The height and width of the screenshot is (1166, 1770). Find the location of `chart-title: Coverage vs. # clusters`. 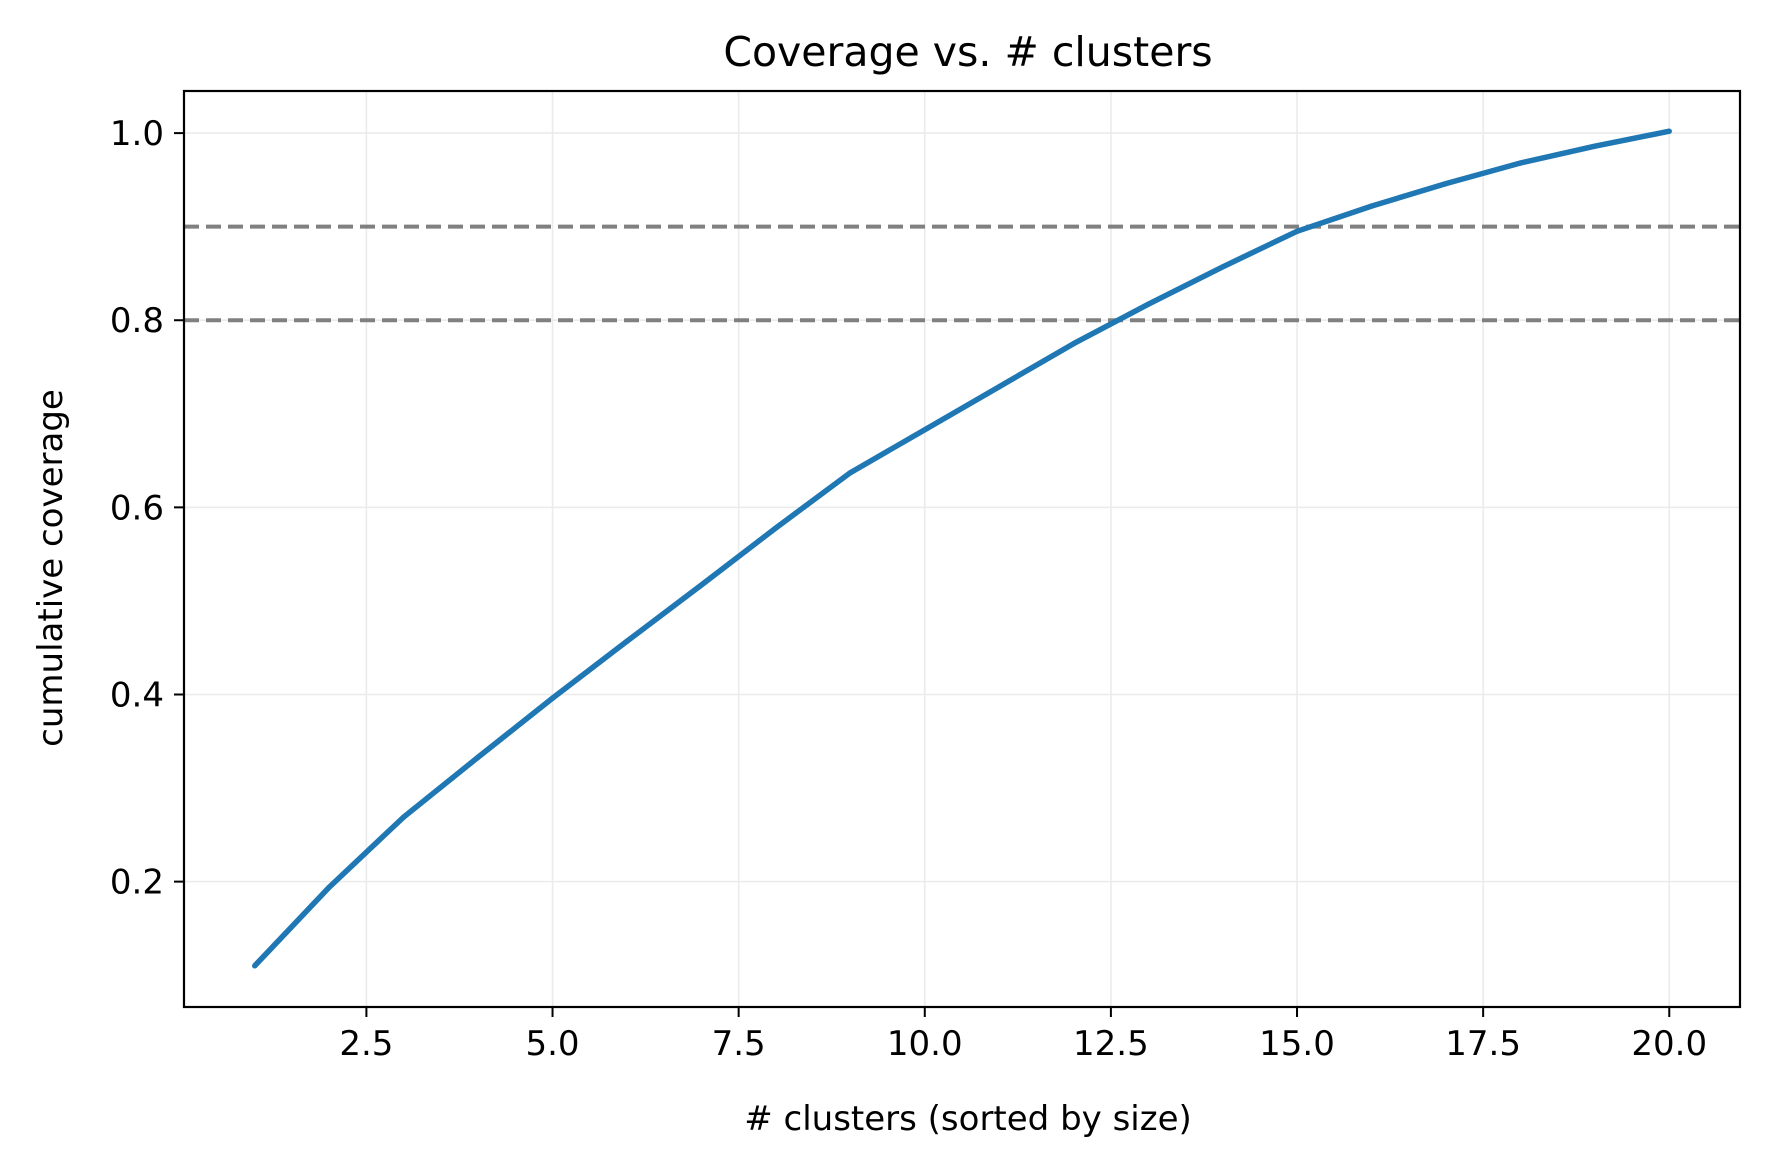

chart-title: Coverage vs. # clusters is located at coordinates (967, 52).